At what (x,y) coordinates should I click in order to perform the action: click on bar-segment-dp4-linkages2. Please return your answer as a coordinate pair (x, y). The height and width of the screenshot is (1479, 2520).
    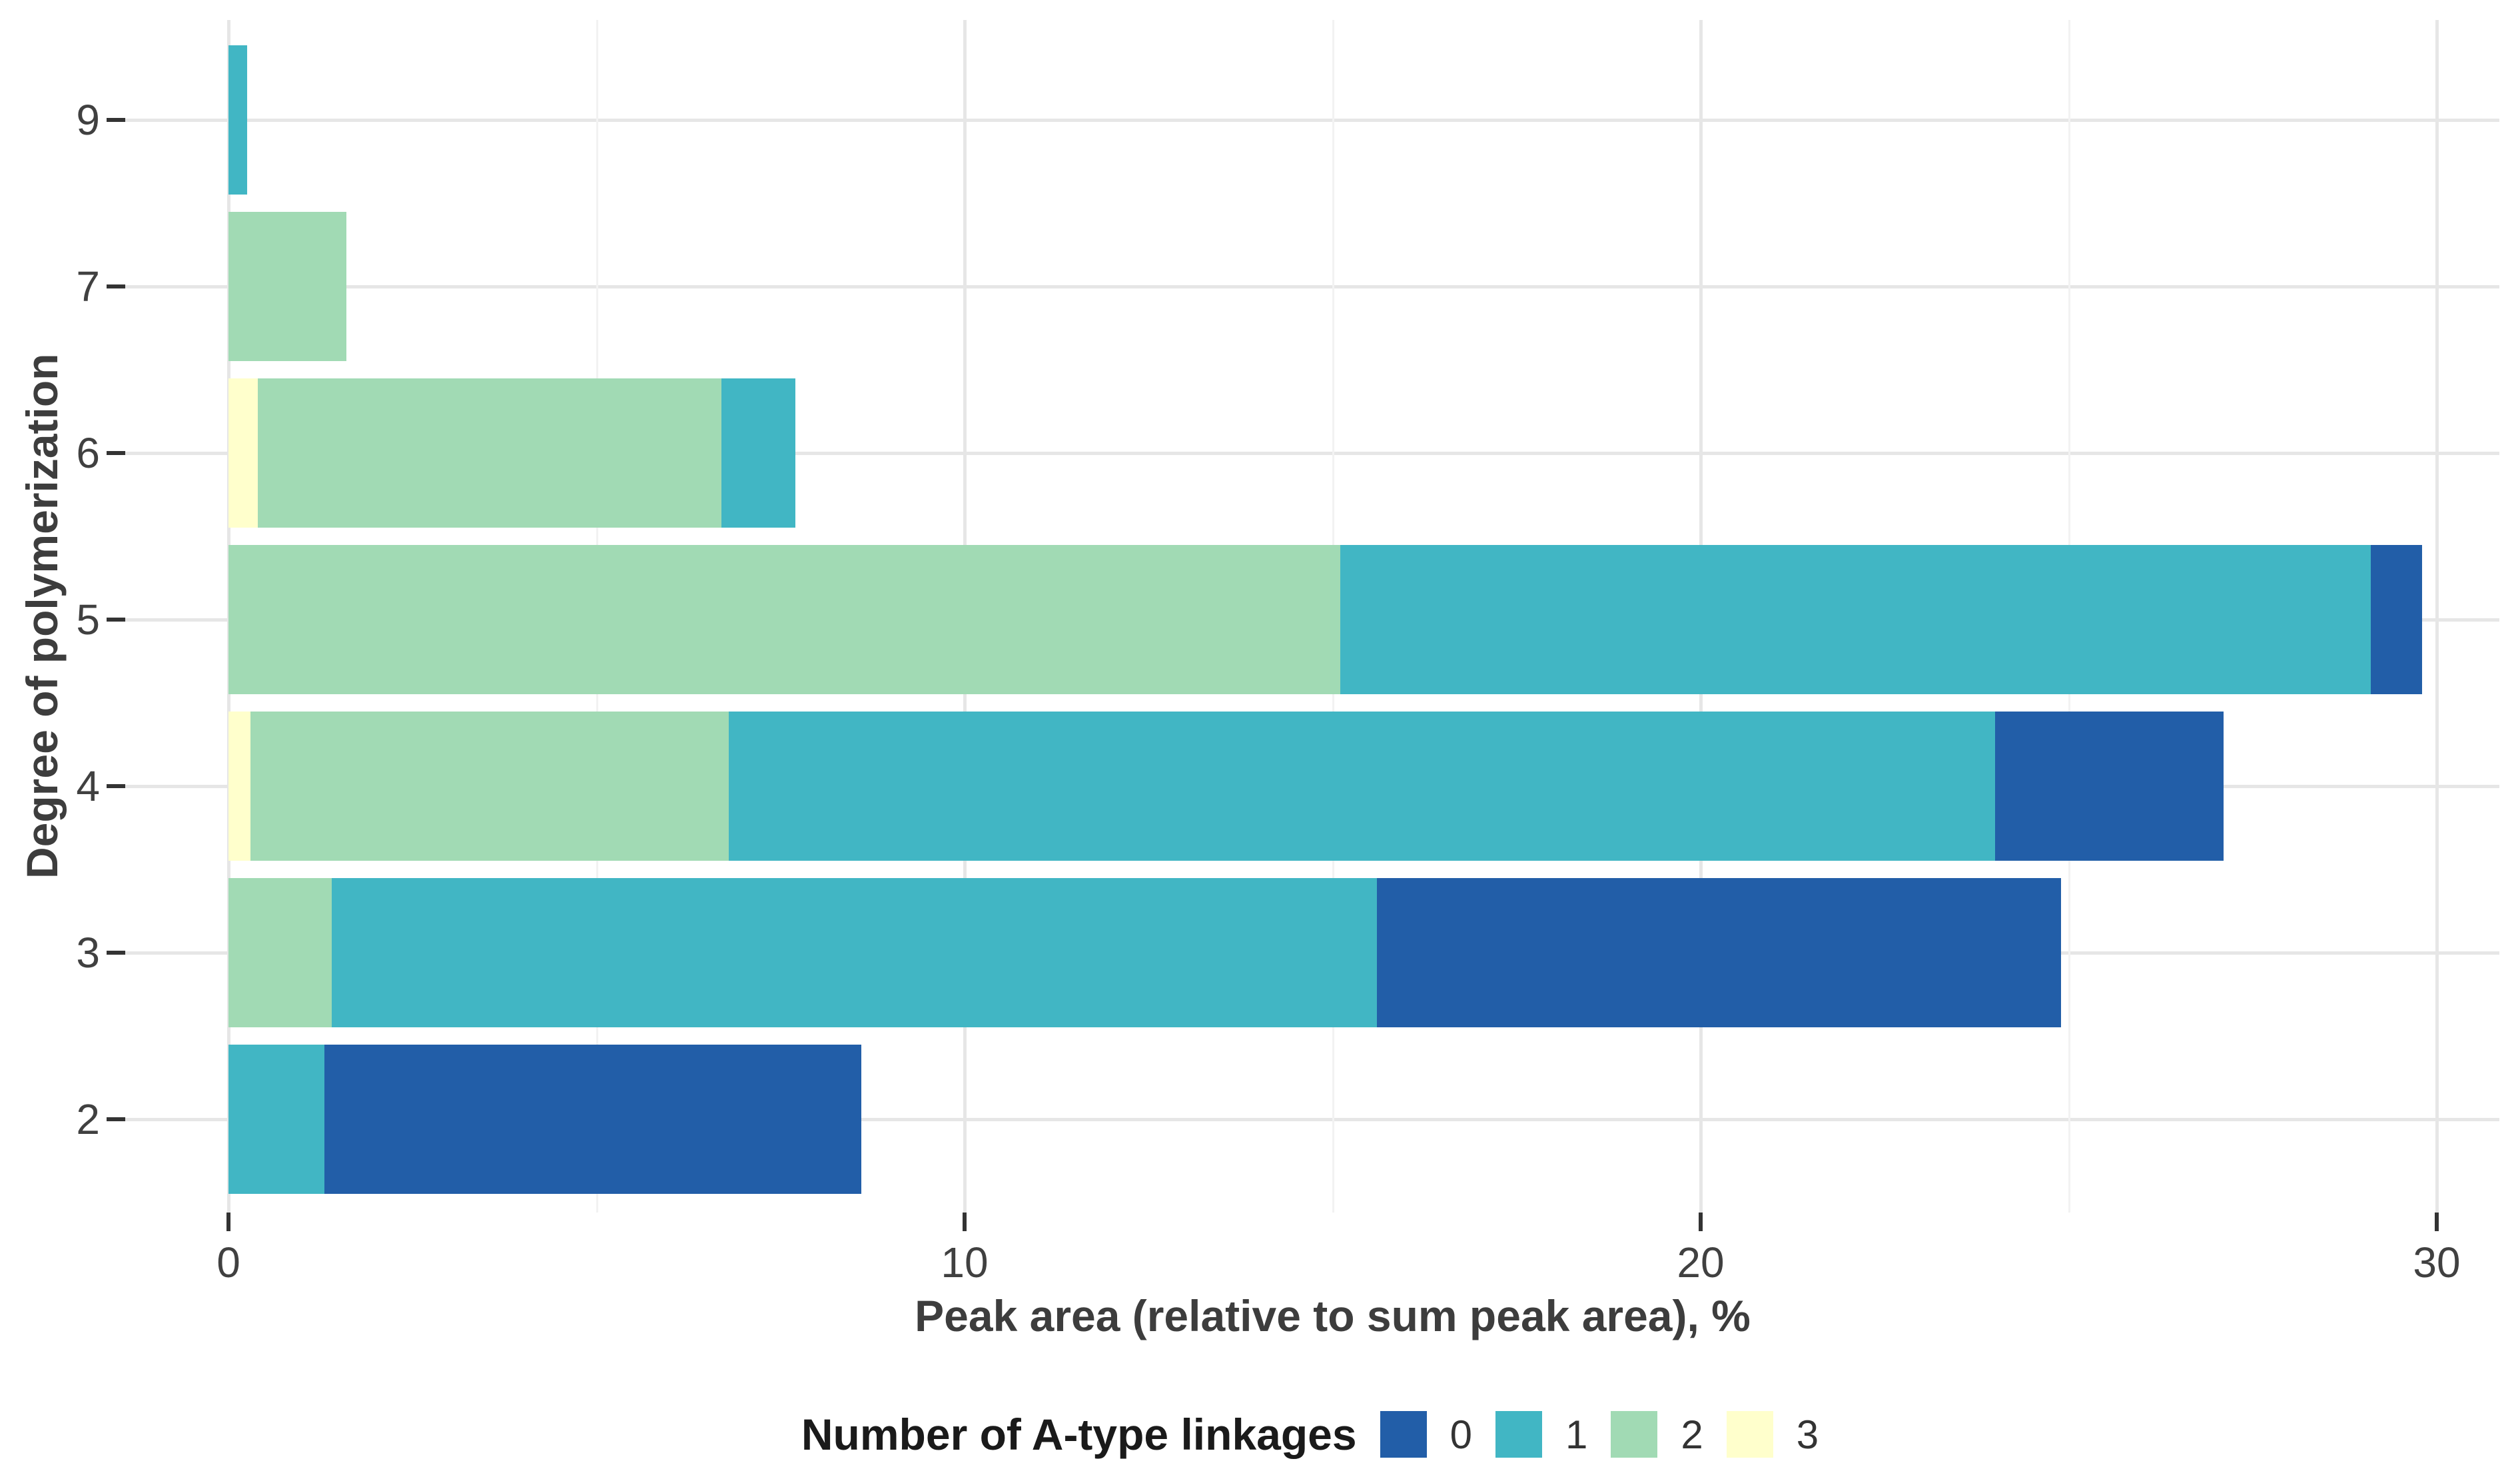
    Looking at the image, I should click on (489, 786).